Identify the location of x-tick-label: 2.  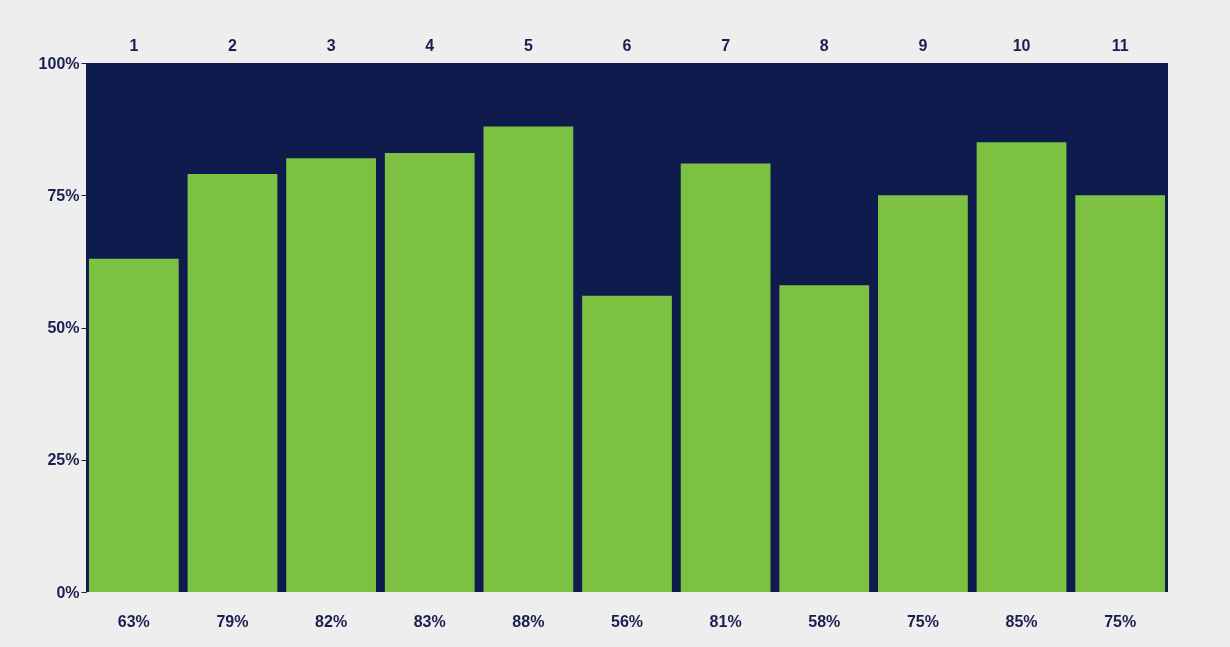
(233, 45).